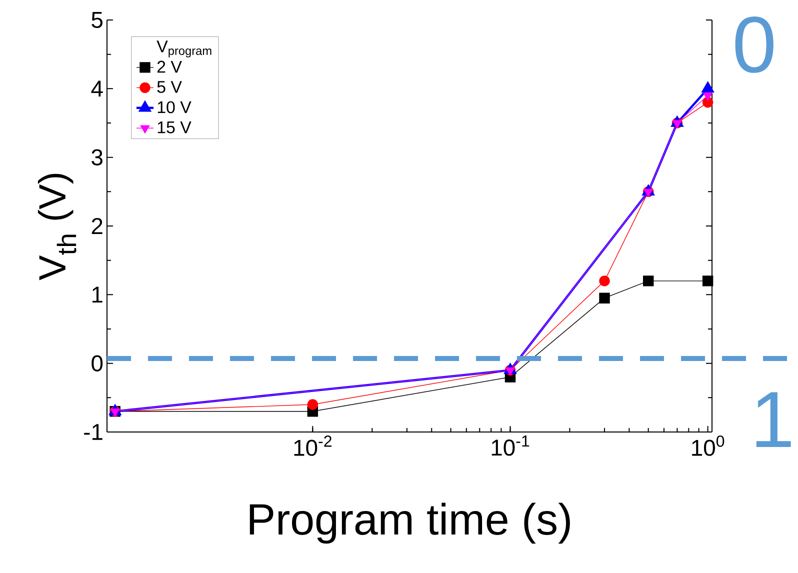 The height and width of the screenshot is (573, 798). Describe the element at coordinates (708, 446) in the screenshot. I see `x-tick-label: 10$^{0}$` at that location.